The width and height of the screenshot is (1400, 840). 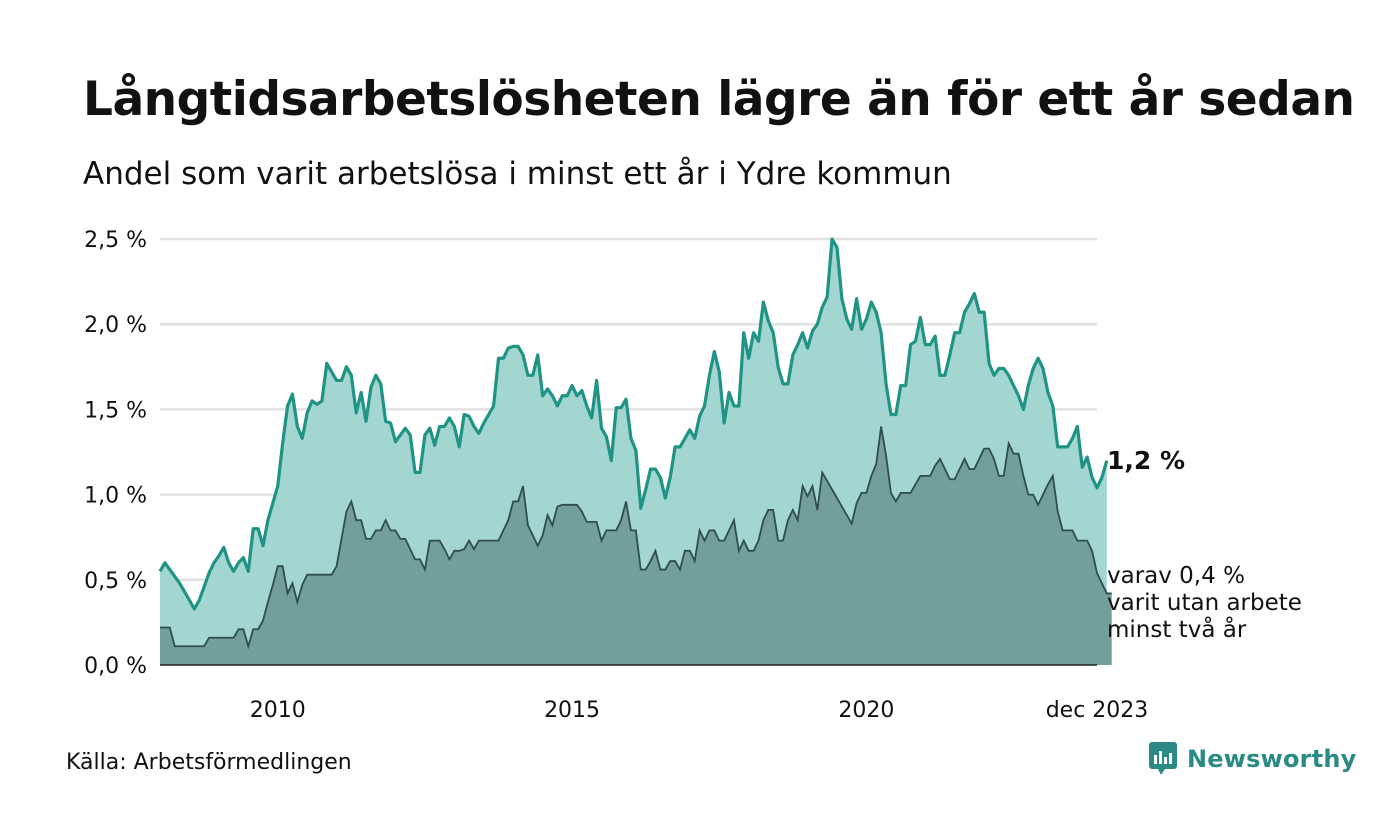 I want to click on x-tick-label: 2020, so click(x=866, y=709).